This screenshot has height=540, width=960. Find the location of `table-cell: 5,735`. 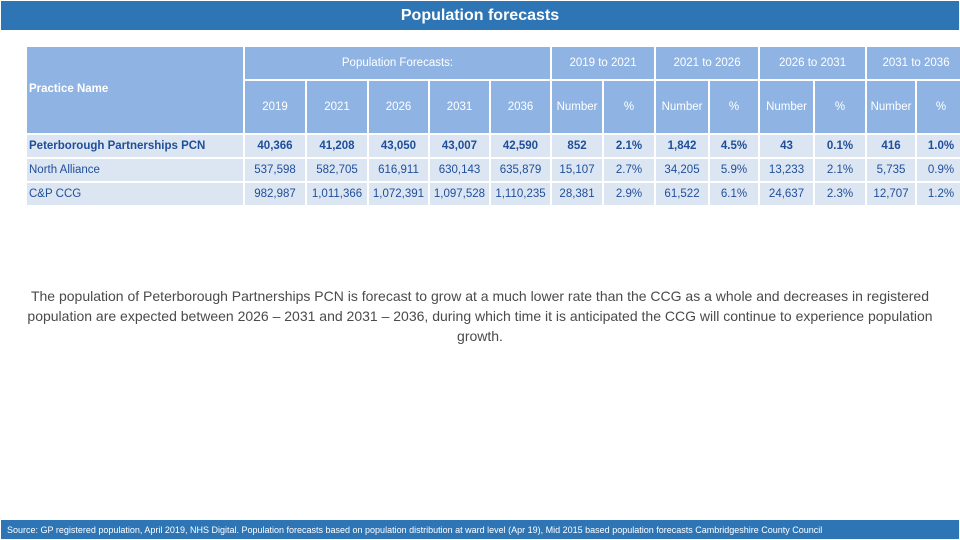

table-cell: 5,735 is located at coordinates (891, 170).